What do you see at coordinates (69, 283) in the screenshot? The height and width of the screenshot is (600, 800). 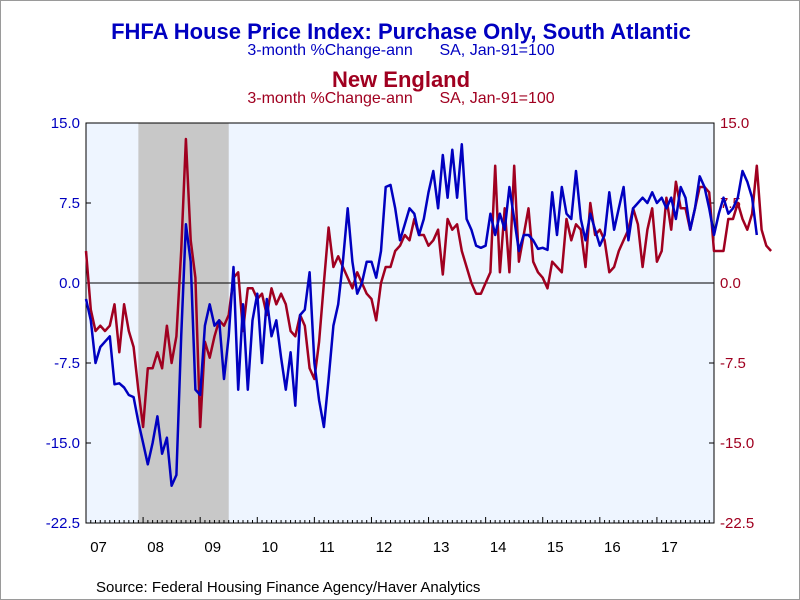 I see `y-tick-label-left: 0.0` at bounding box center [69, 283].